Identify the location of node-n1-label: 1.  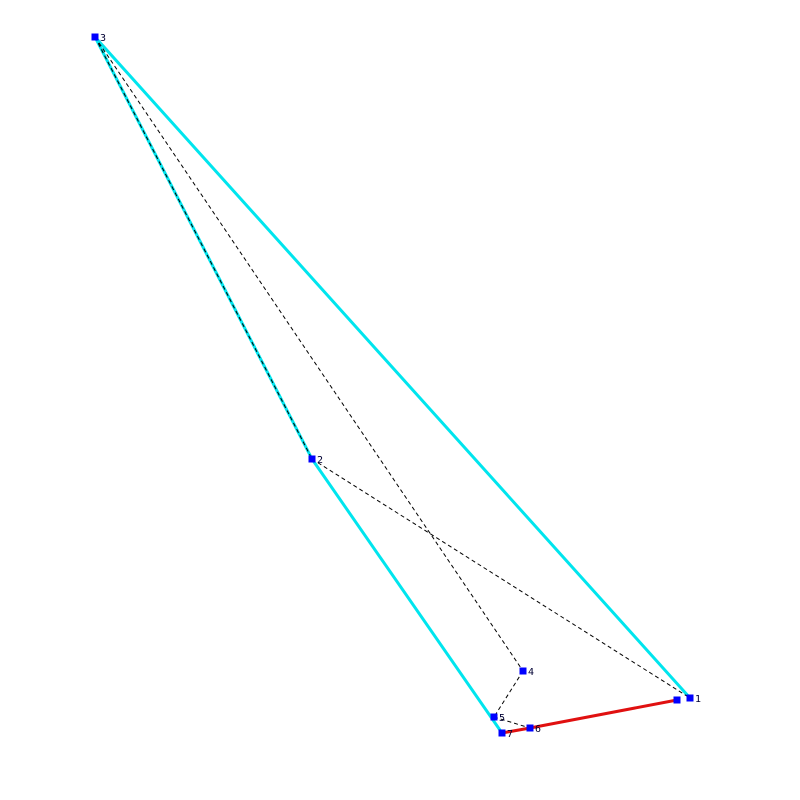
(698, 699).